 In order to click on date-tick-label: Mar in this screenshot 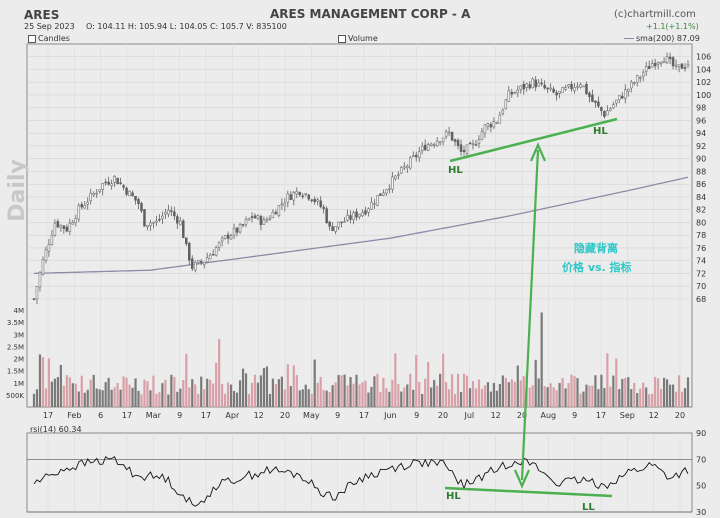, I will do `click(154, 415)`.